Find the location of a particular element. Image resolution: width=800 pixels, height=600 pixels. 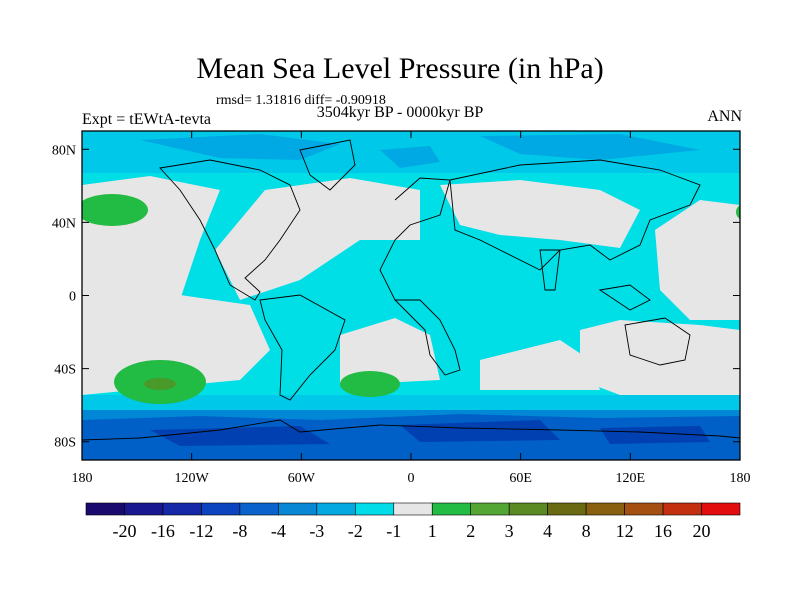

x-tick-label: 0 is located at coordinates (411, 478).